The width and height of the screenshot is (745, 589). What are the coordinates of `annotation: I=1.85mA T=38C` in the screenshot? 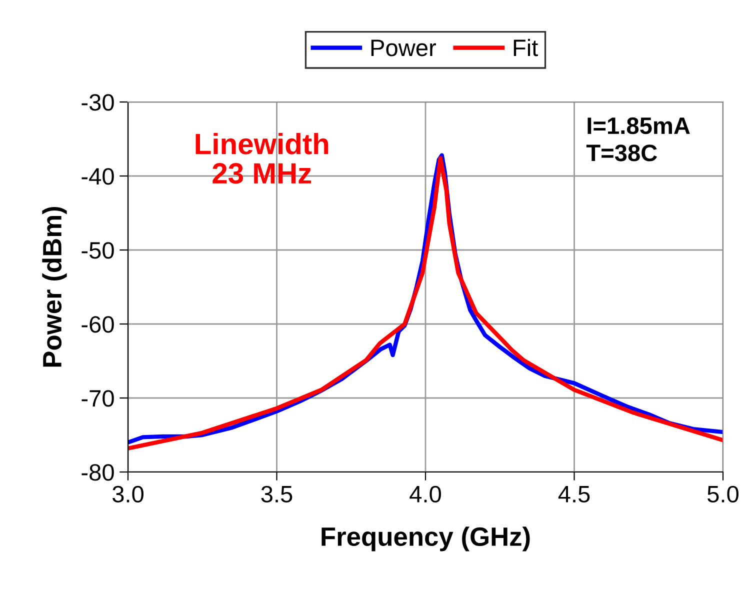 It's located at (638, 139).